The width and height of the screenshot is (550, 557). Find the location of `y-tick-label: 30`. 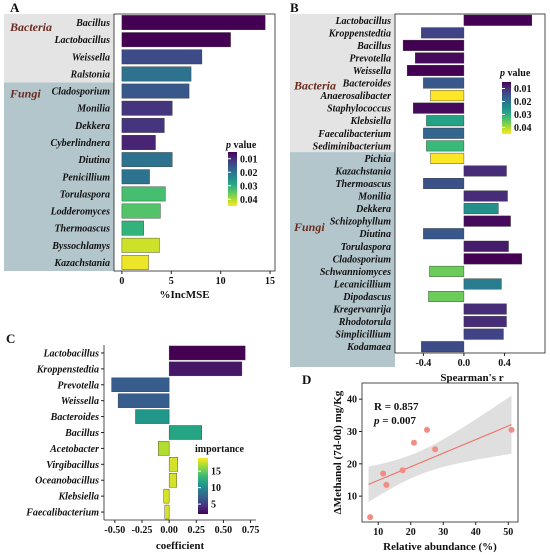

y-tick-label: 30 is located at coordinates (352, 432).